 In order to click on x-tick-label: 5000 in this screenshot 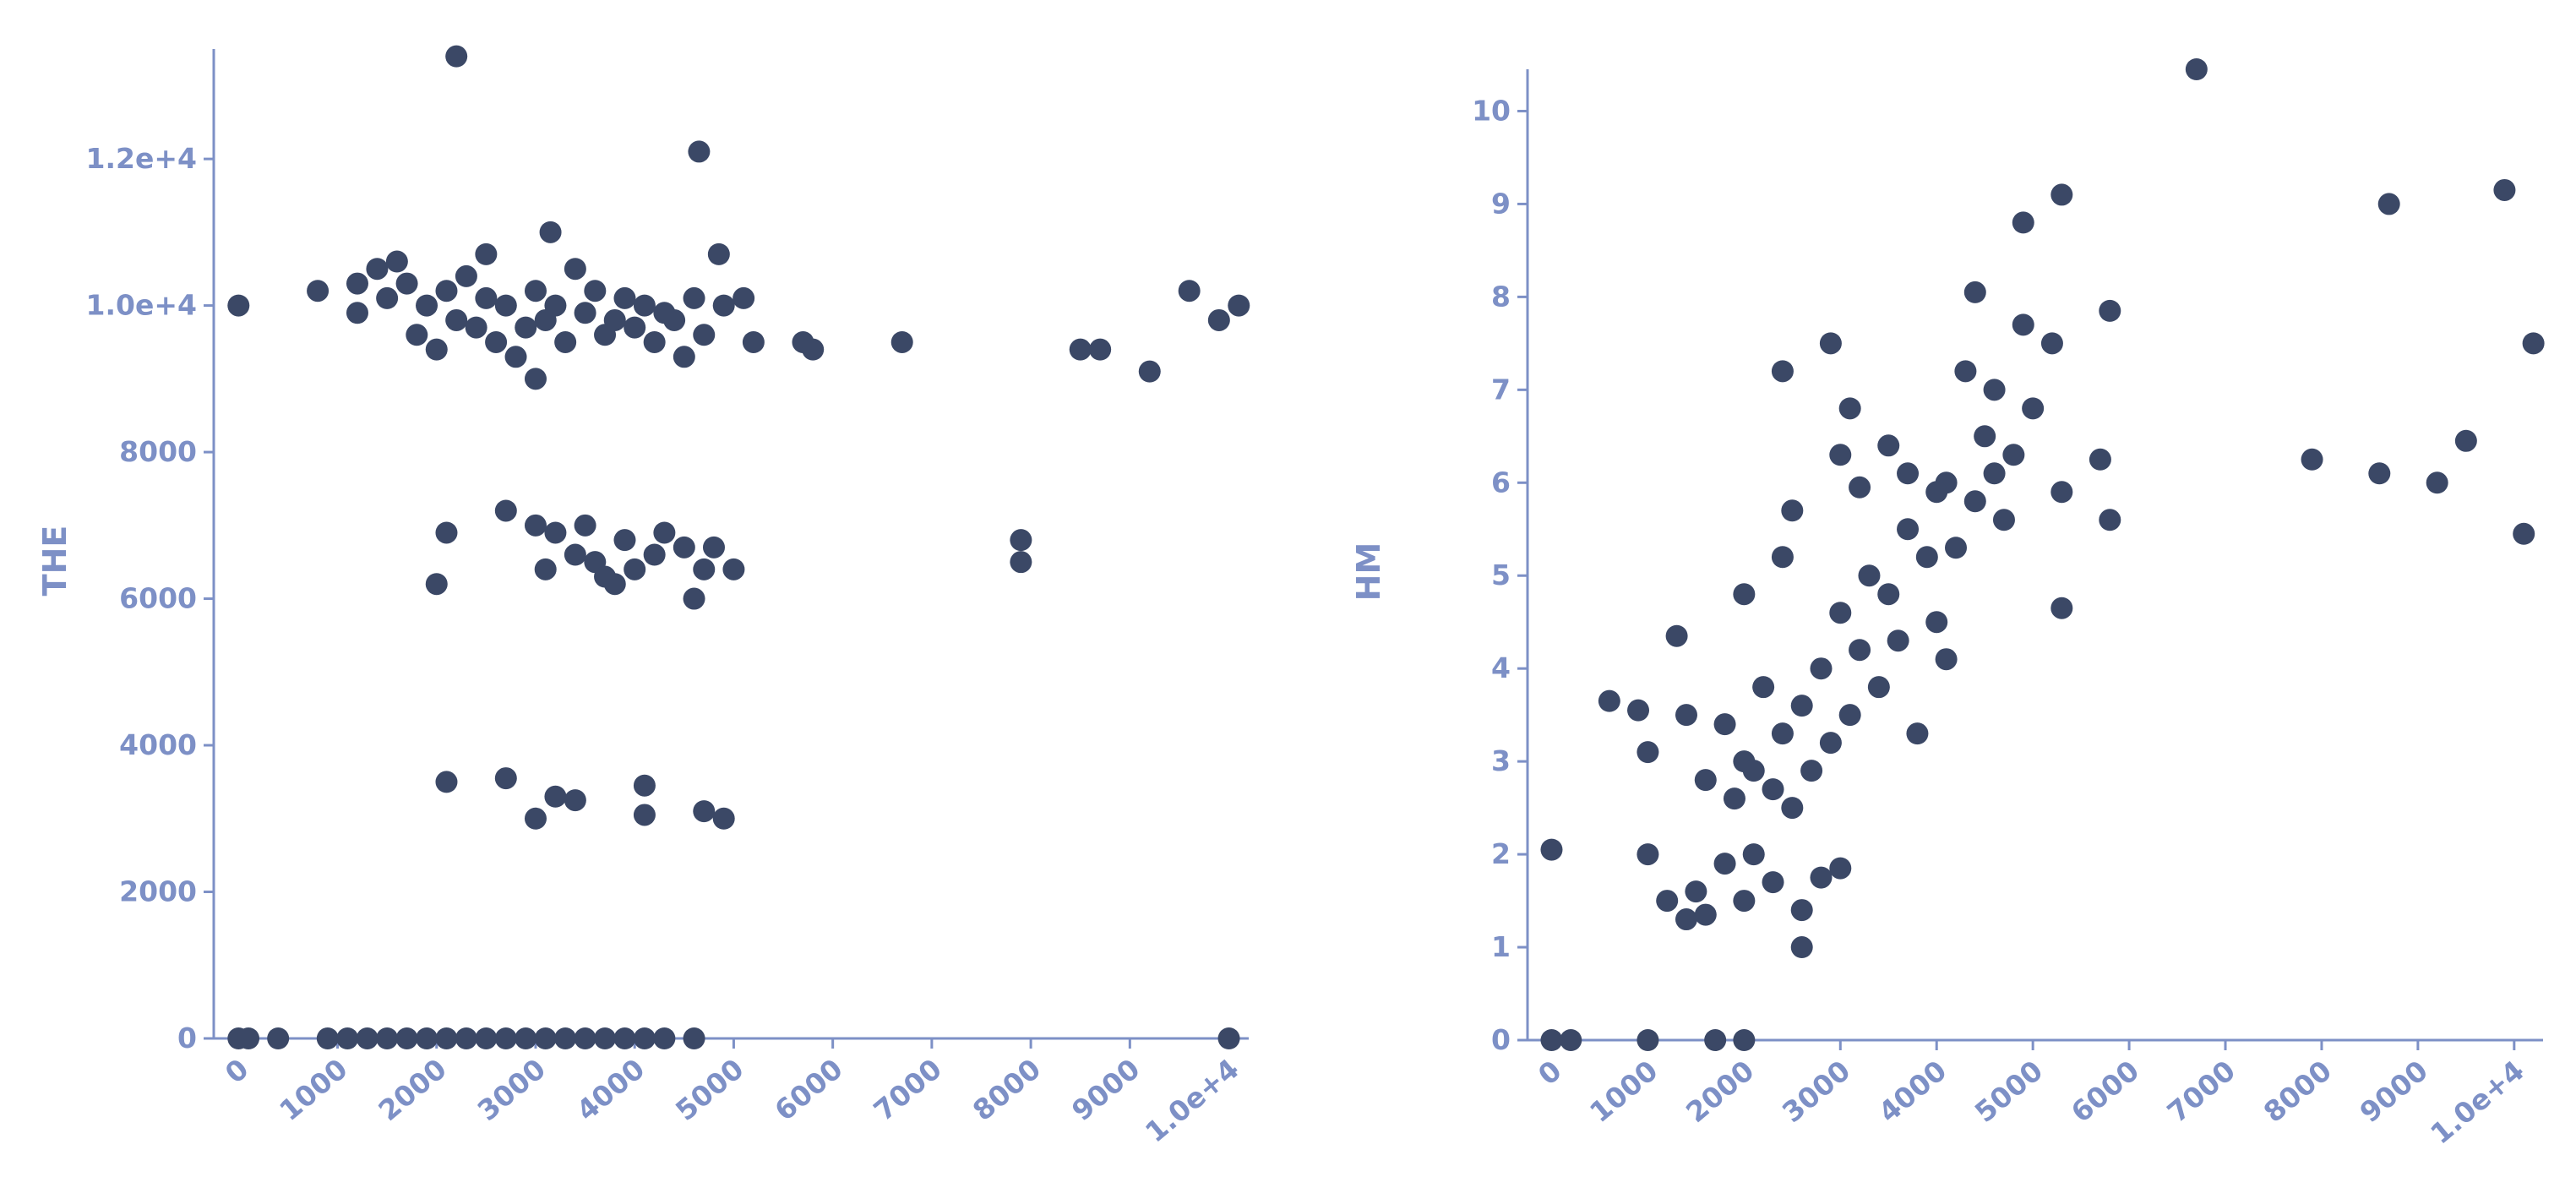, I will do `click(709, 1089)`.